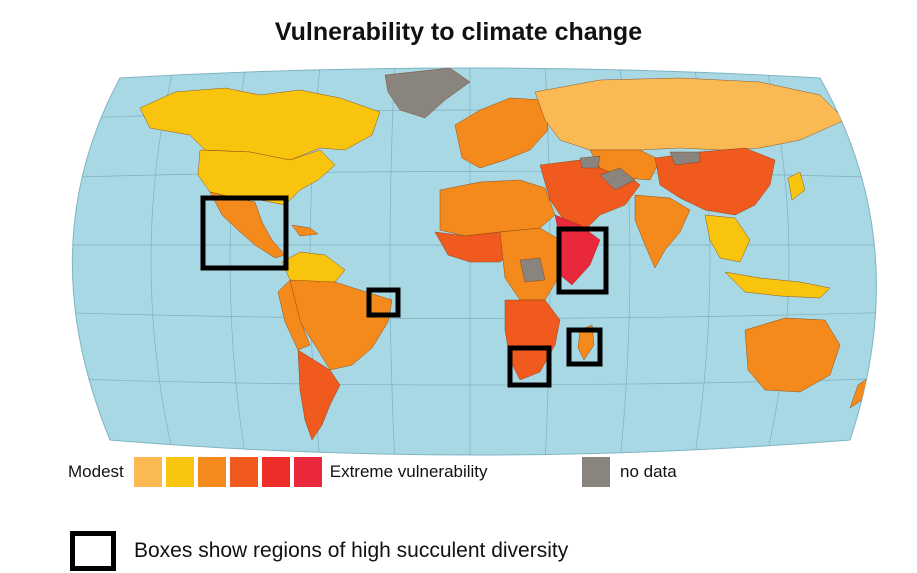 The height and width of the screenshot is (573, 917). I want to click on greenland, so click(427, 93).